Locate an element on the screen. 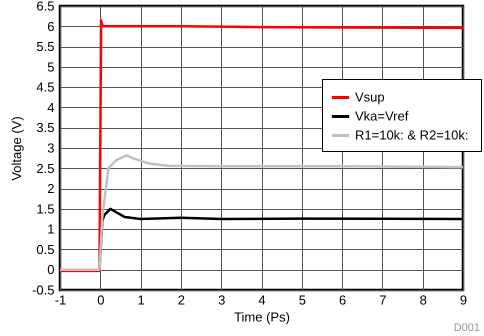 The image size is (484, 336). y-tick-label: -0.5 is located at coordinates (43, 290).